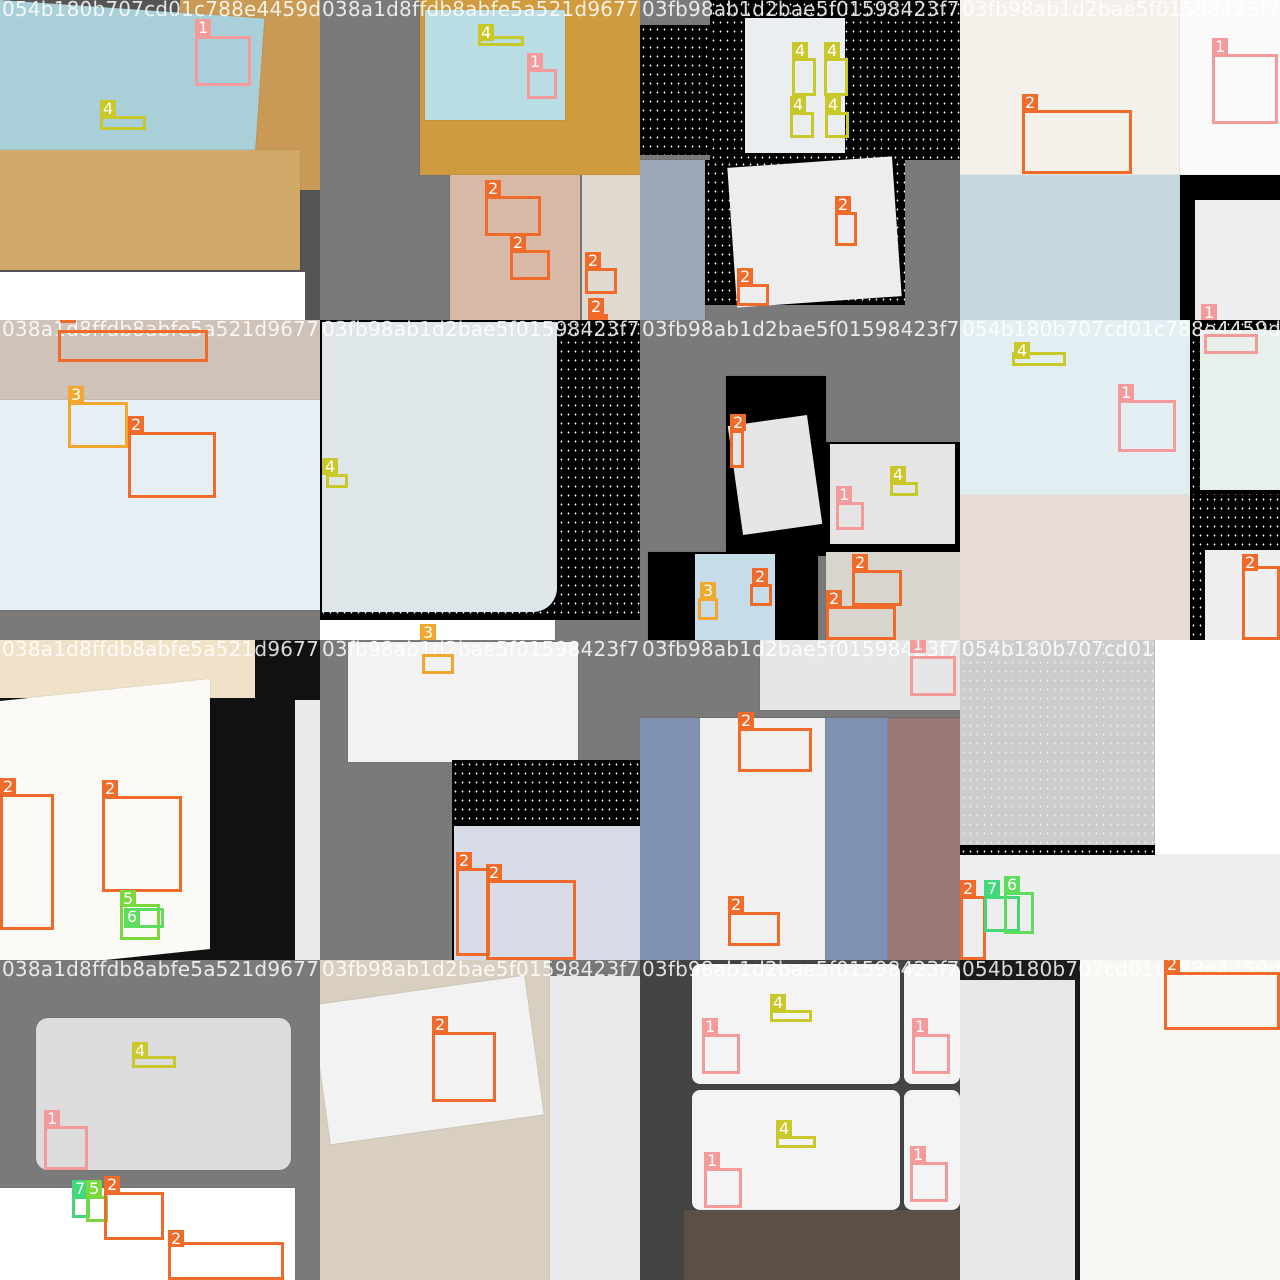 The height and width of the screenshot is (1280, 1280). I want to click on tile-9: 03fb98ab1d2bae5f01598423f7d 2 2, so click(480, 800).